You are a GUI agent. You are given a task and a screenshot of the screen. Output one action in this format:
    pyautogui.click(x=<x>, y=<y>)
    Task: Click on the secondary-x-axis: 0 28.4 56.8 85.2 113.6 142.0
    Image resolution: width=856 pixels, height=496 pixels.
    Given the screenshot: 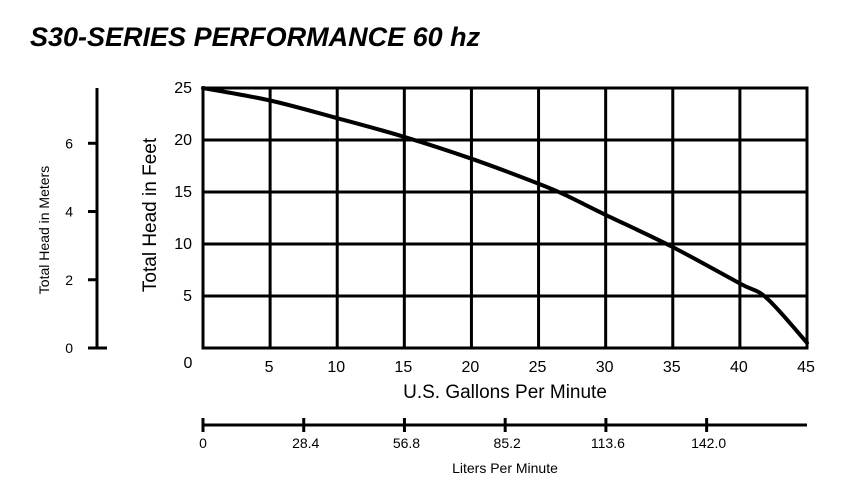 What is the action you would take?
    pyautogui.click(x=503, y=434)
    